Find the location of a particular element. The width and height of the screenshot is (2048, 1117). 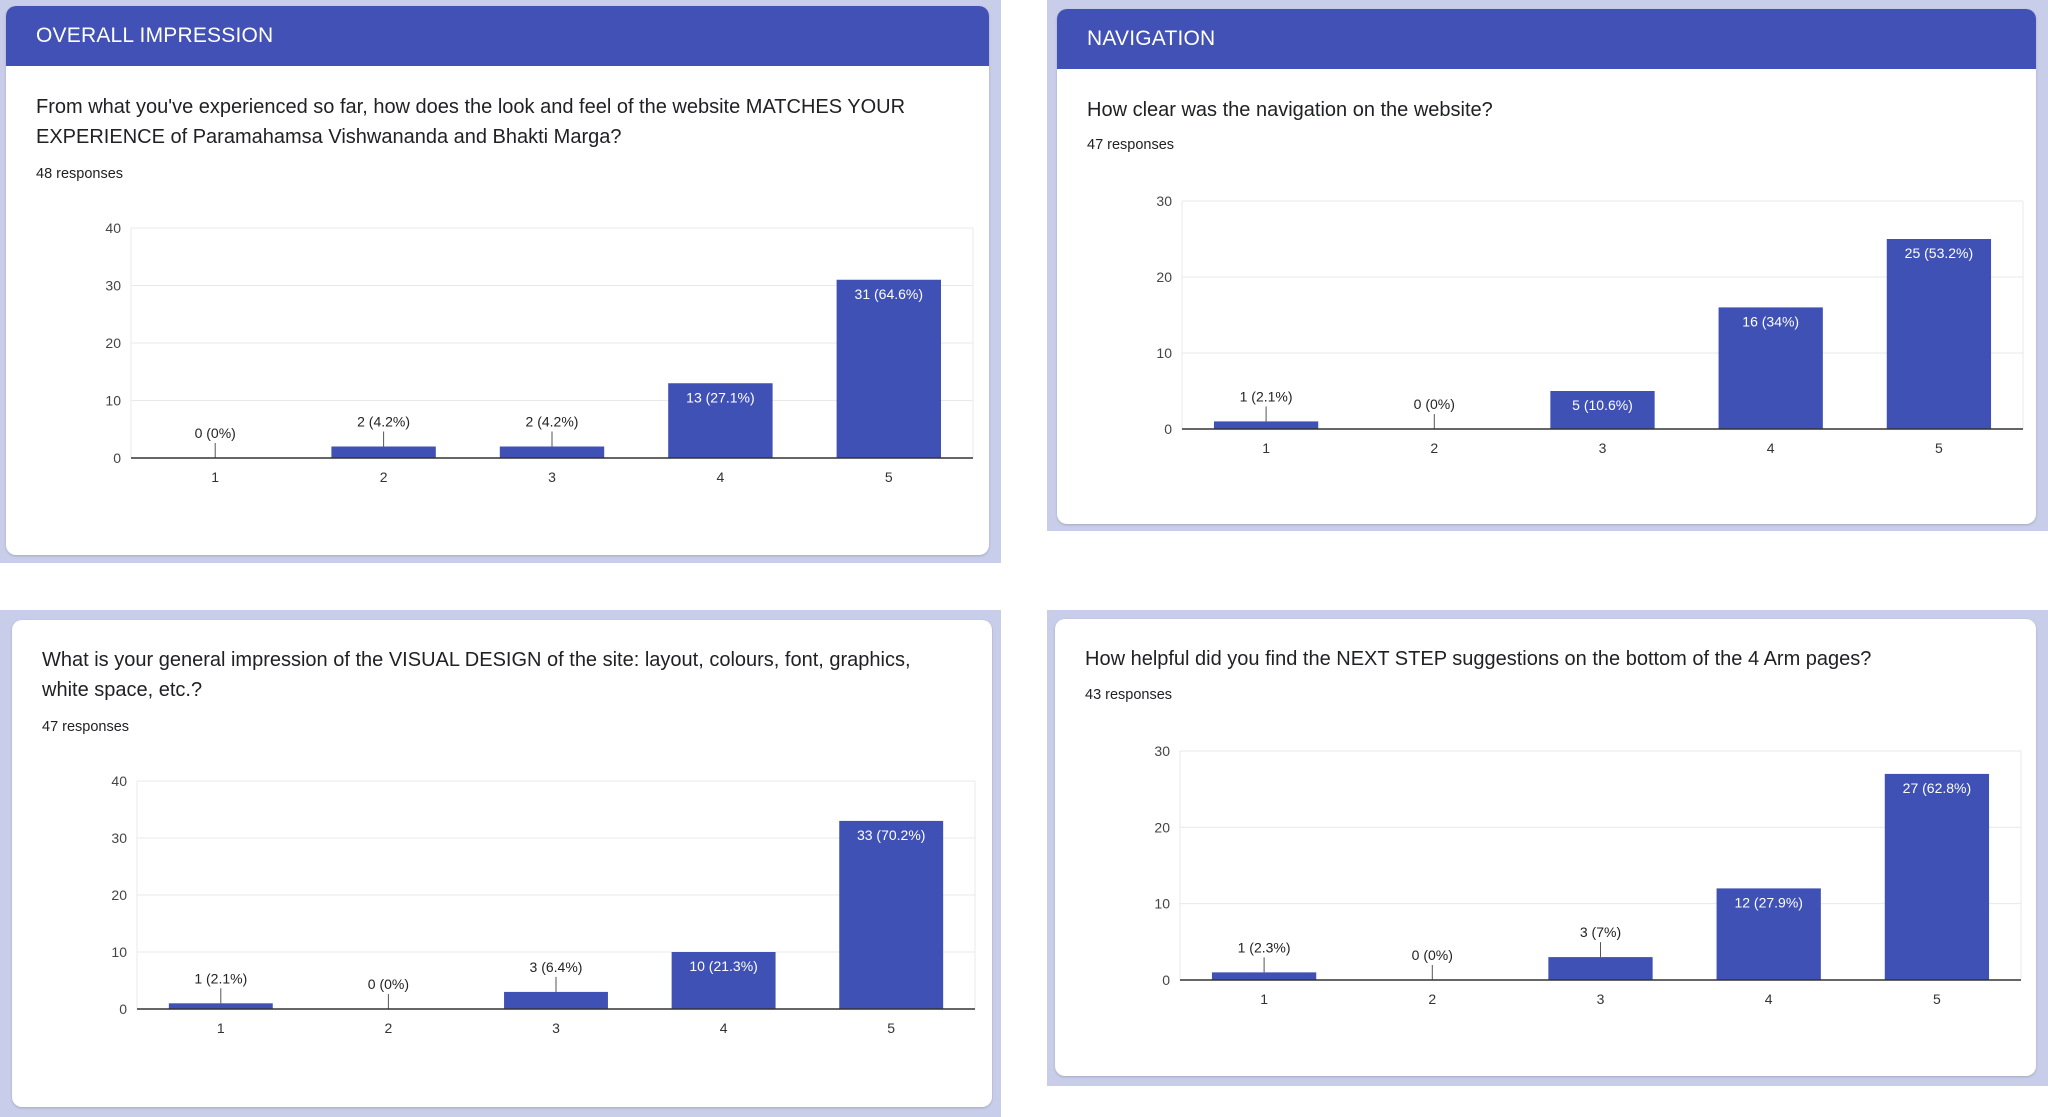

data-label: 25 (53.2%) is located at coordinates (1939, 253).